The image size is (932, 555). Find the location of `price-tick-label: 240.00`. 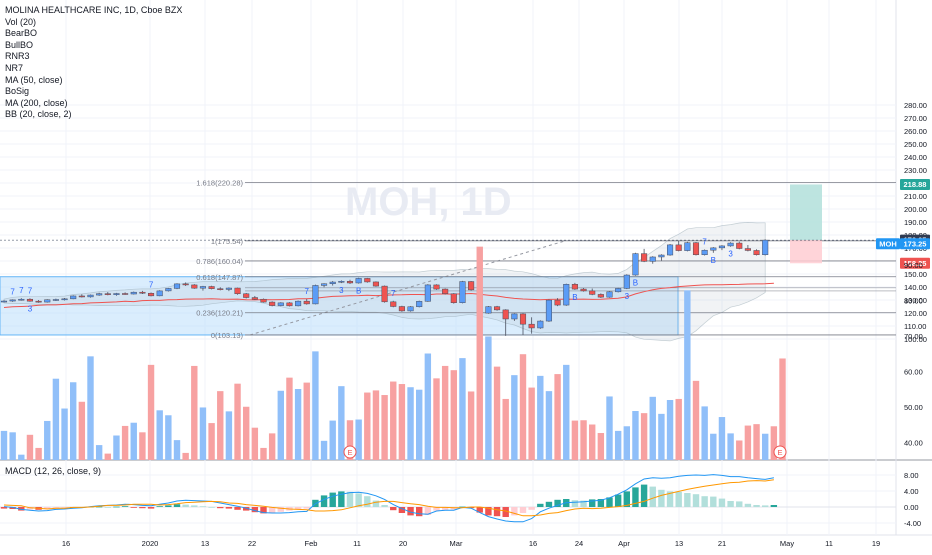

price-tick-label: 240.00 is located at coordinates (915, 157).